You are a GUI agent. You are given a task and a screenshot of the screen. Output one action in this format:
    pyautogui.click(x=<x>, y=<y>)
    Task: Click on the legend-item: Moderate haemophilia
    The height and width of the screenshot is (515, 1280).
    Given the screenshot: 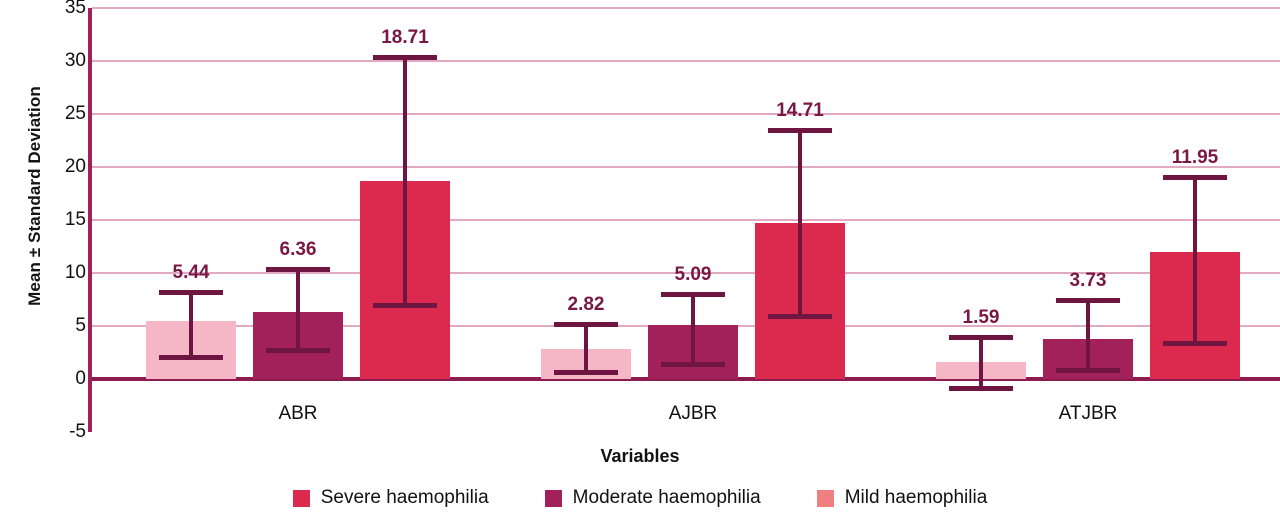 What is the action you would take?
    pyautogui.click(x=652, y=498)
    